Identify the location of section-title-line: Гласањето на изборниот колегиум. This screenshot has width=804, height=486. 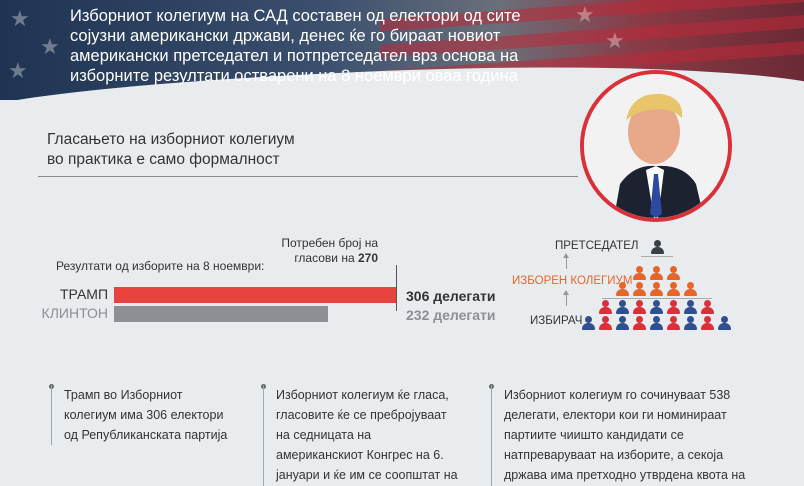
(171, 139).